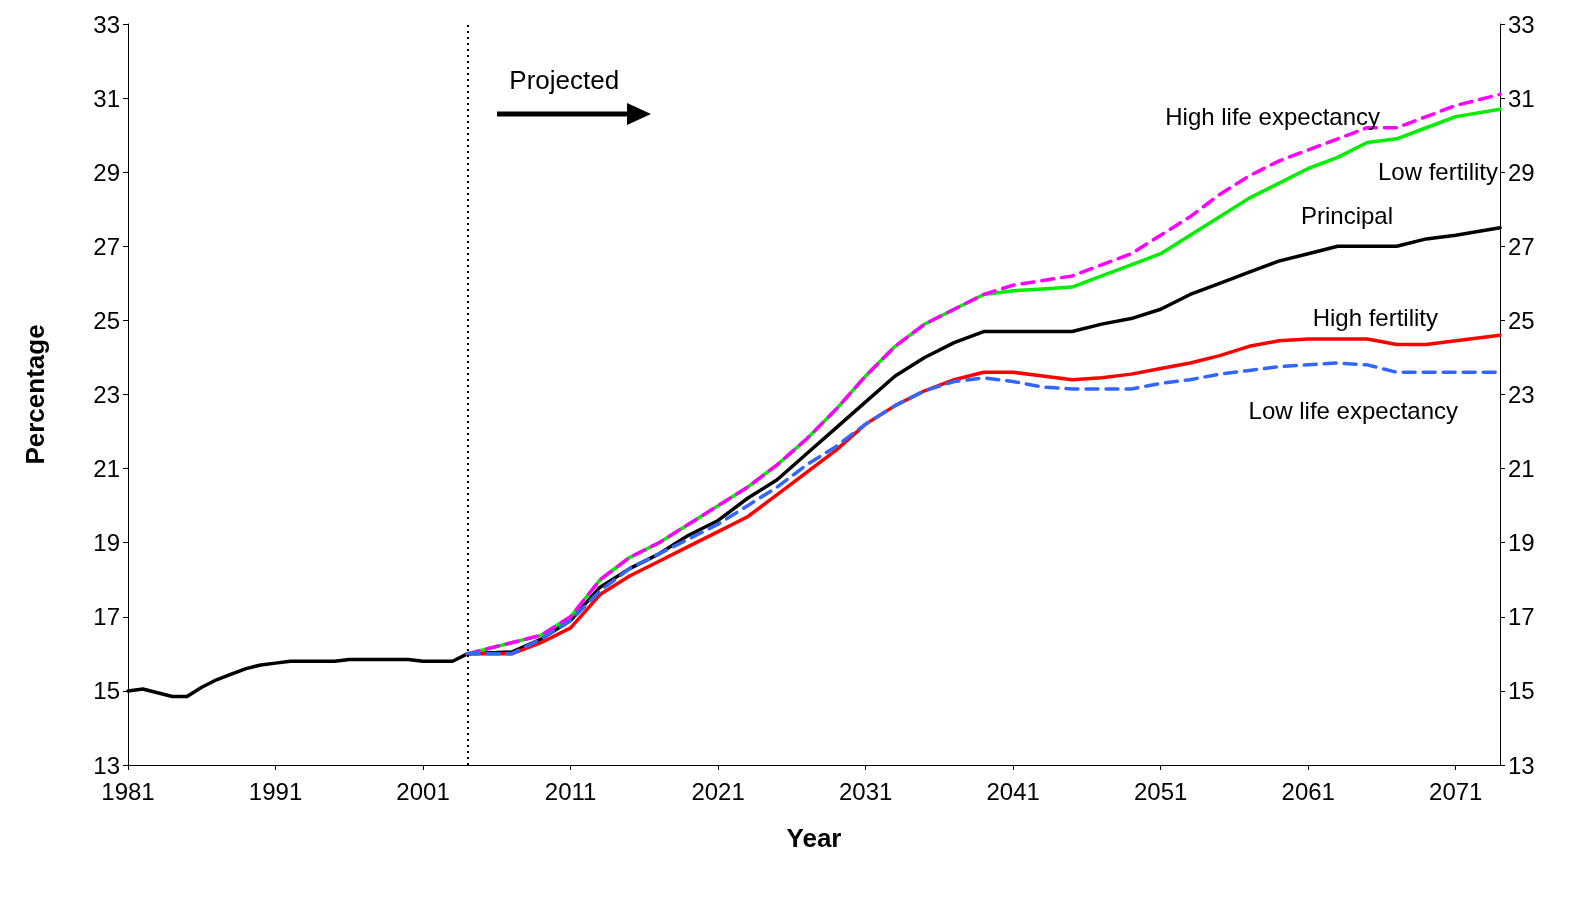 The height and width of the screenshot is (897, 1584). Describe the element at coordinates (106, 24) in the screenshot. I see `y-tick-label: 33` at that location.